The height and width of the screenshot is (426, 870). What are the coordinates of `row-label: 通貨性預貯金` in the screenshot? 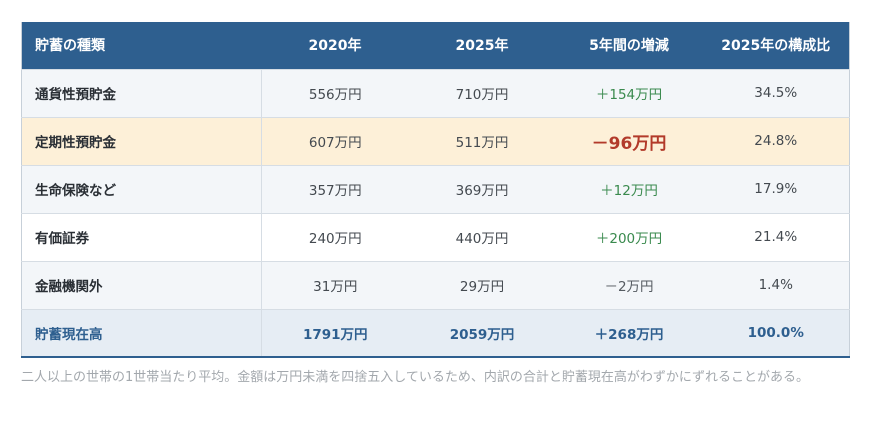 It's located at (141, 92).